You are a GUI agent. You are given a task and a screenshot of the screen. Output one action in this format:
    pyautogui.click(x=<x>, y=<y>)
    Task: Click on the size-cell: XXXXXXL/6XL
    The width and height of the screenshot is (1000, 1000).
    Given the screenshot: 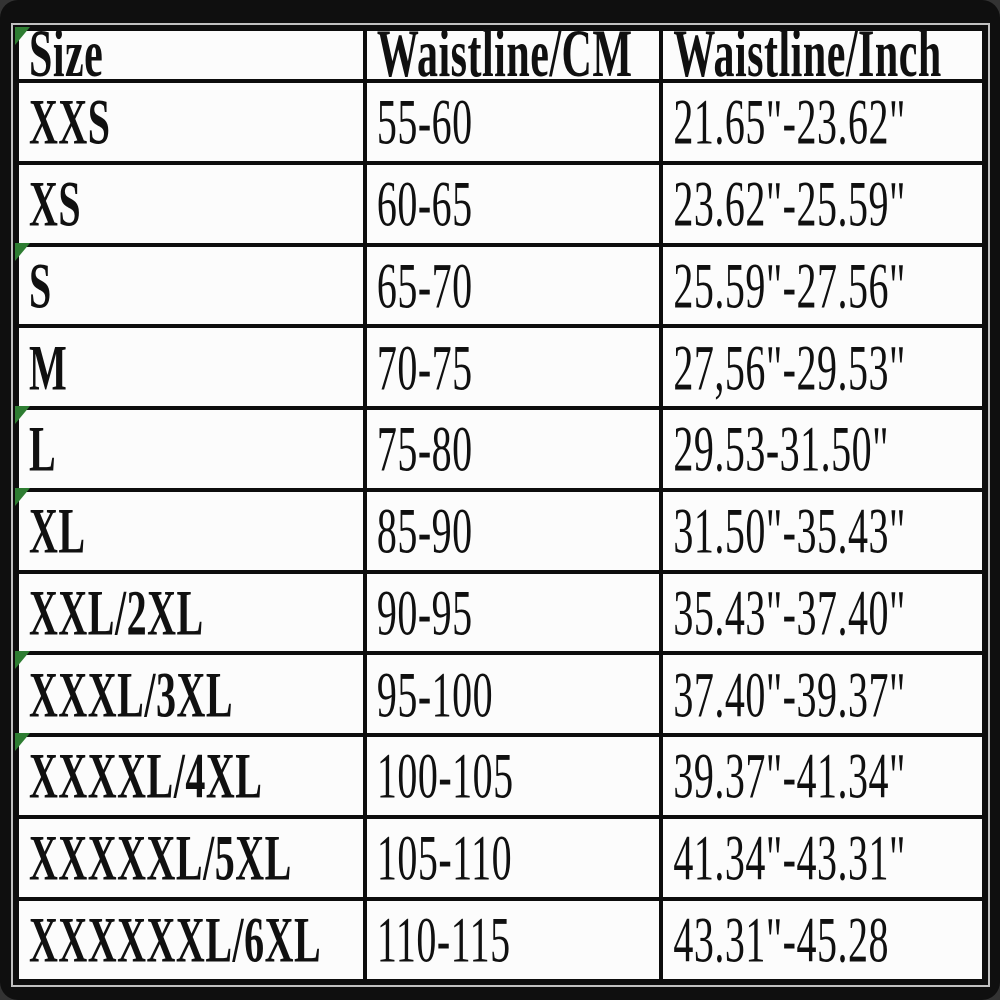 What is the action you would take?
    pyautogui.click(x=190, y=940)
    